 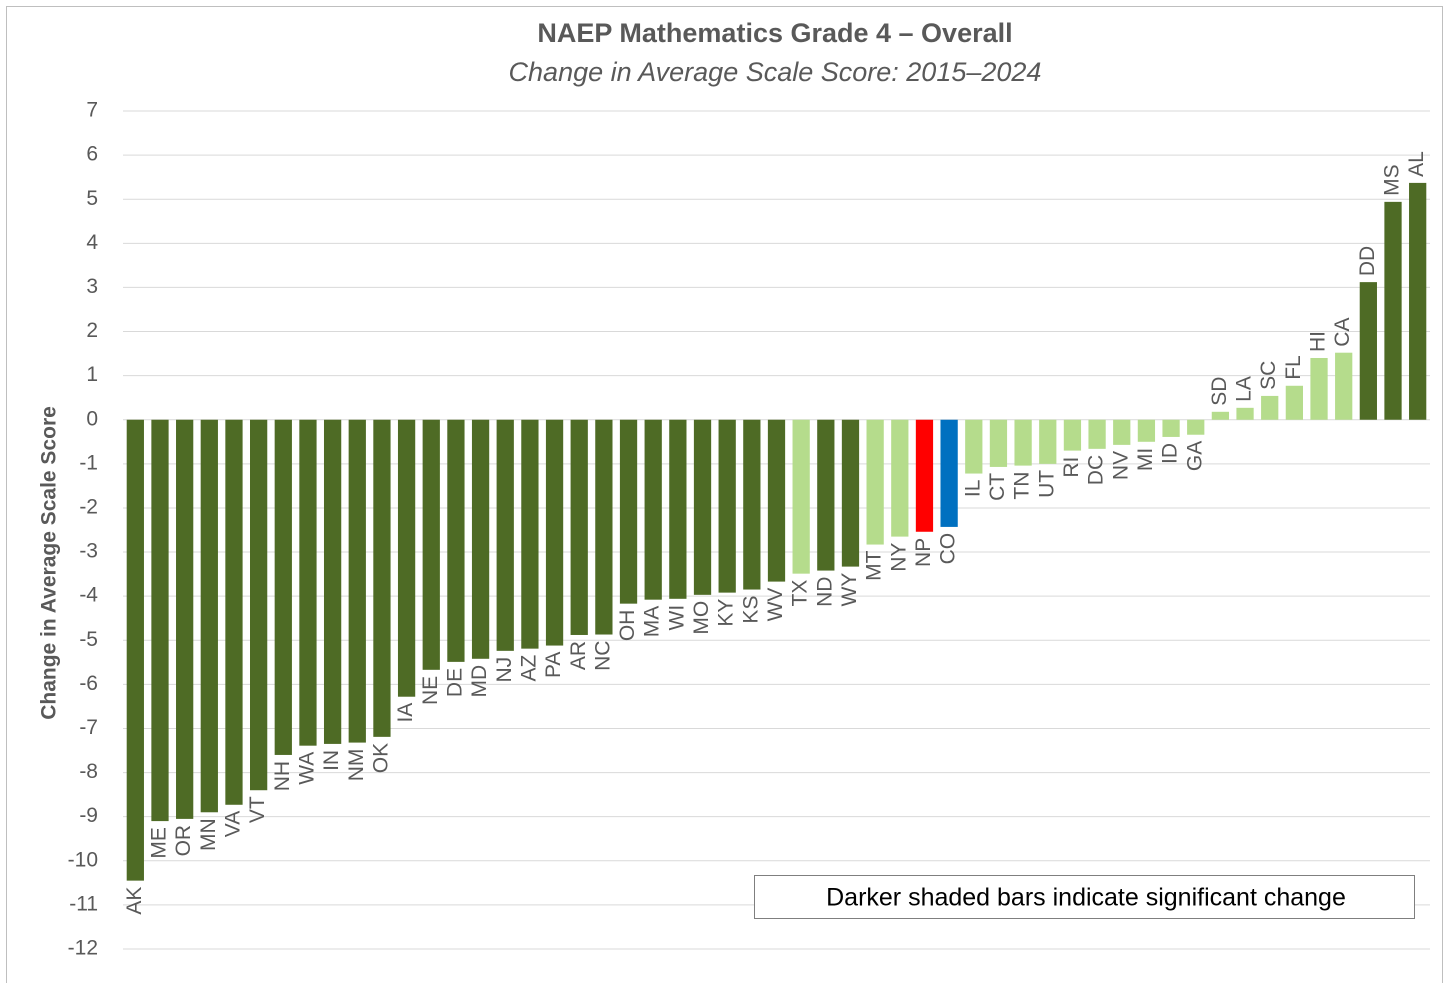 What do you see at coordinates (331, 760) in the screenshot?
I see `category-label: IN` at bounding box center [331, 760].